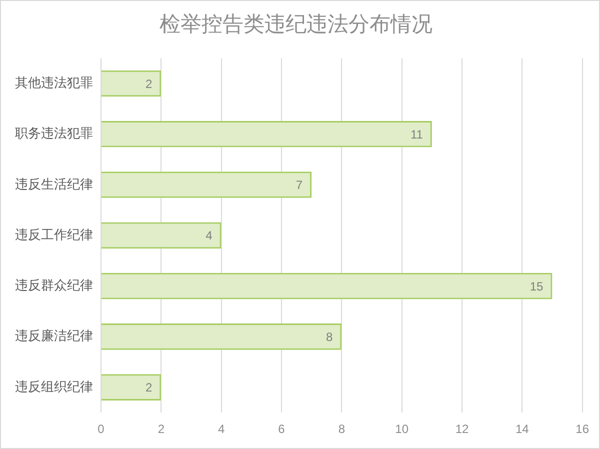 Image resolution: width=600 pixels, height=449 pixels. Describe the element at coordinates (522, 429) in the screenshot. I see `x-tick-label: 14` at that location.